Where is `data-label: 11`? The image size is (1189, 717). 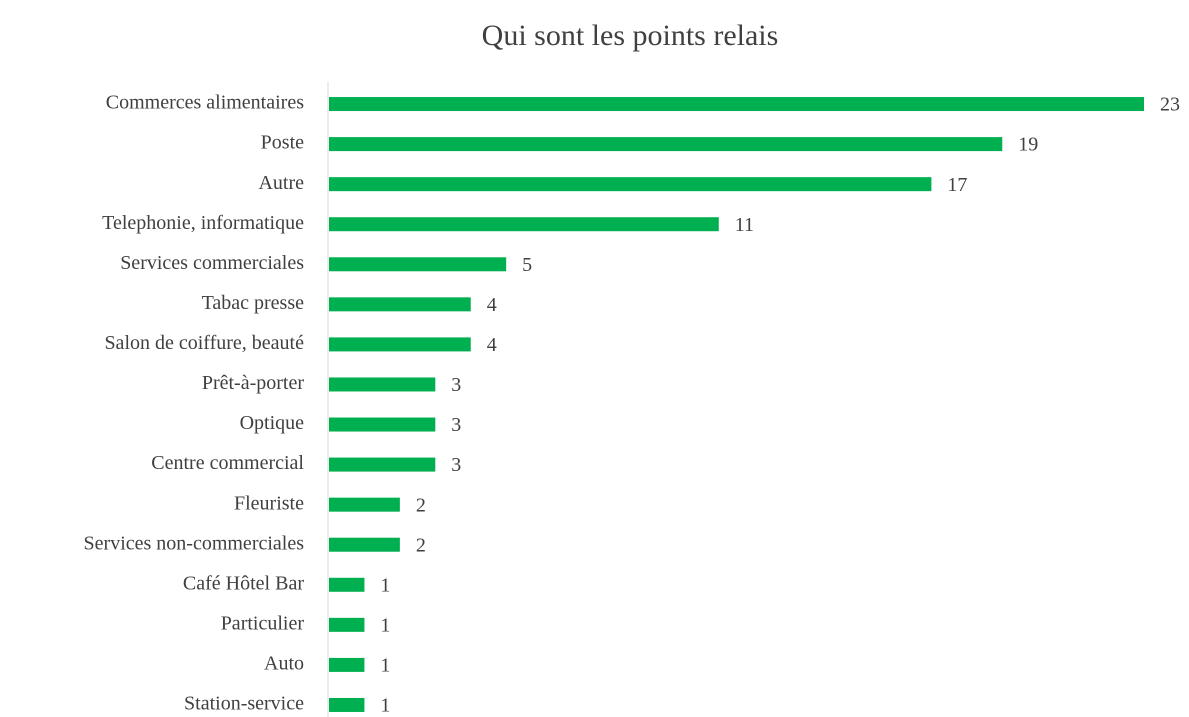
data-label: 11 is located at coordinates (744, 225).